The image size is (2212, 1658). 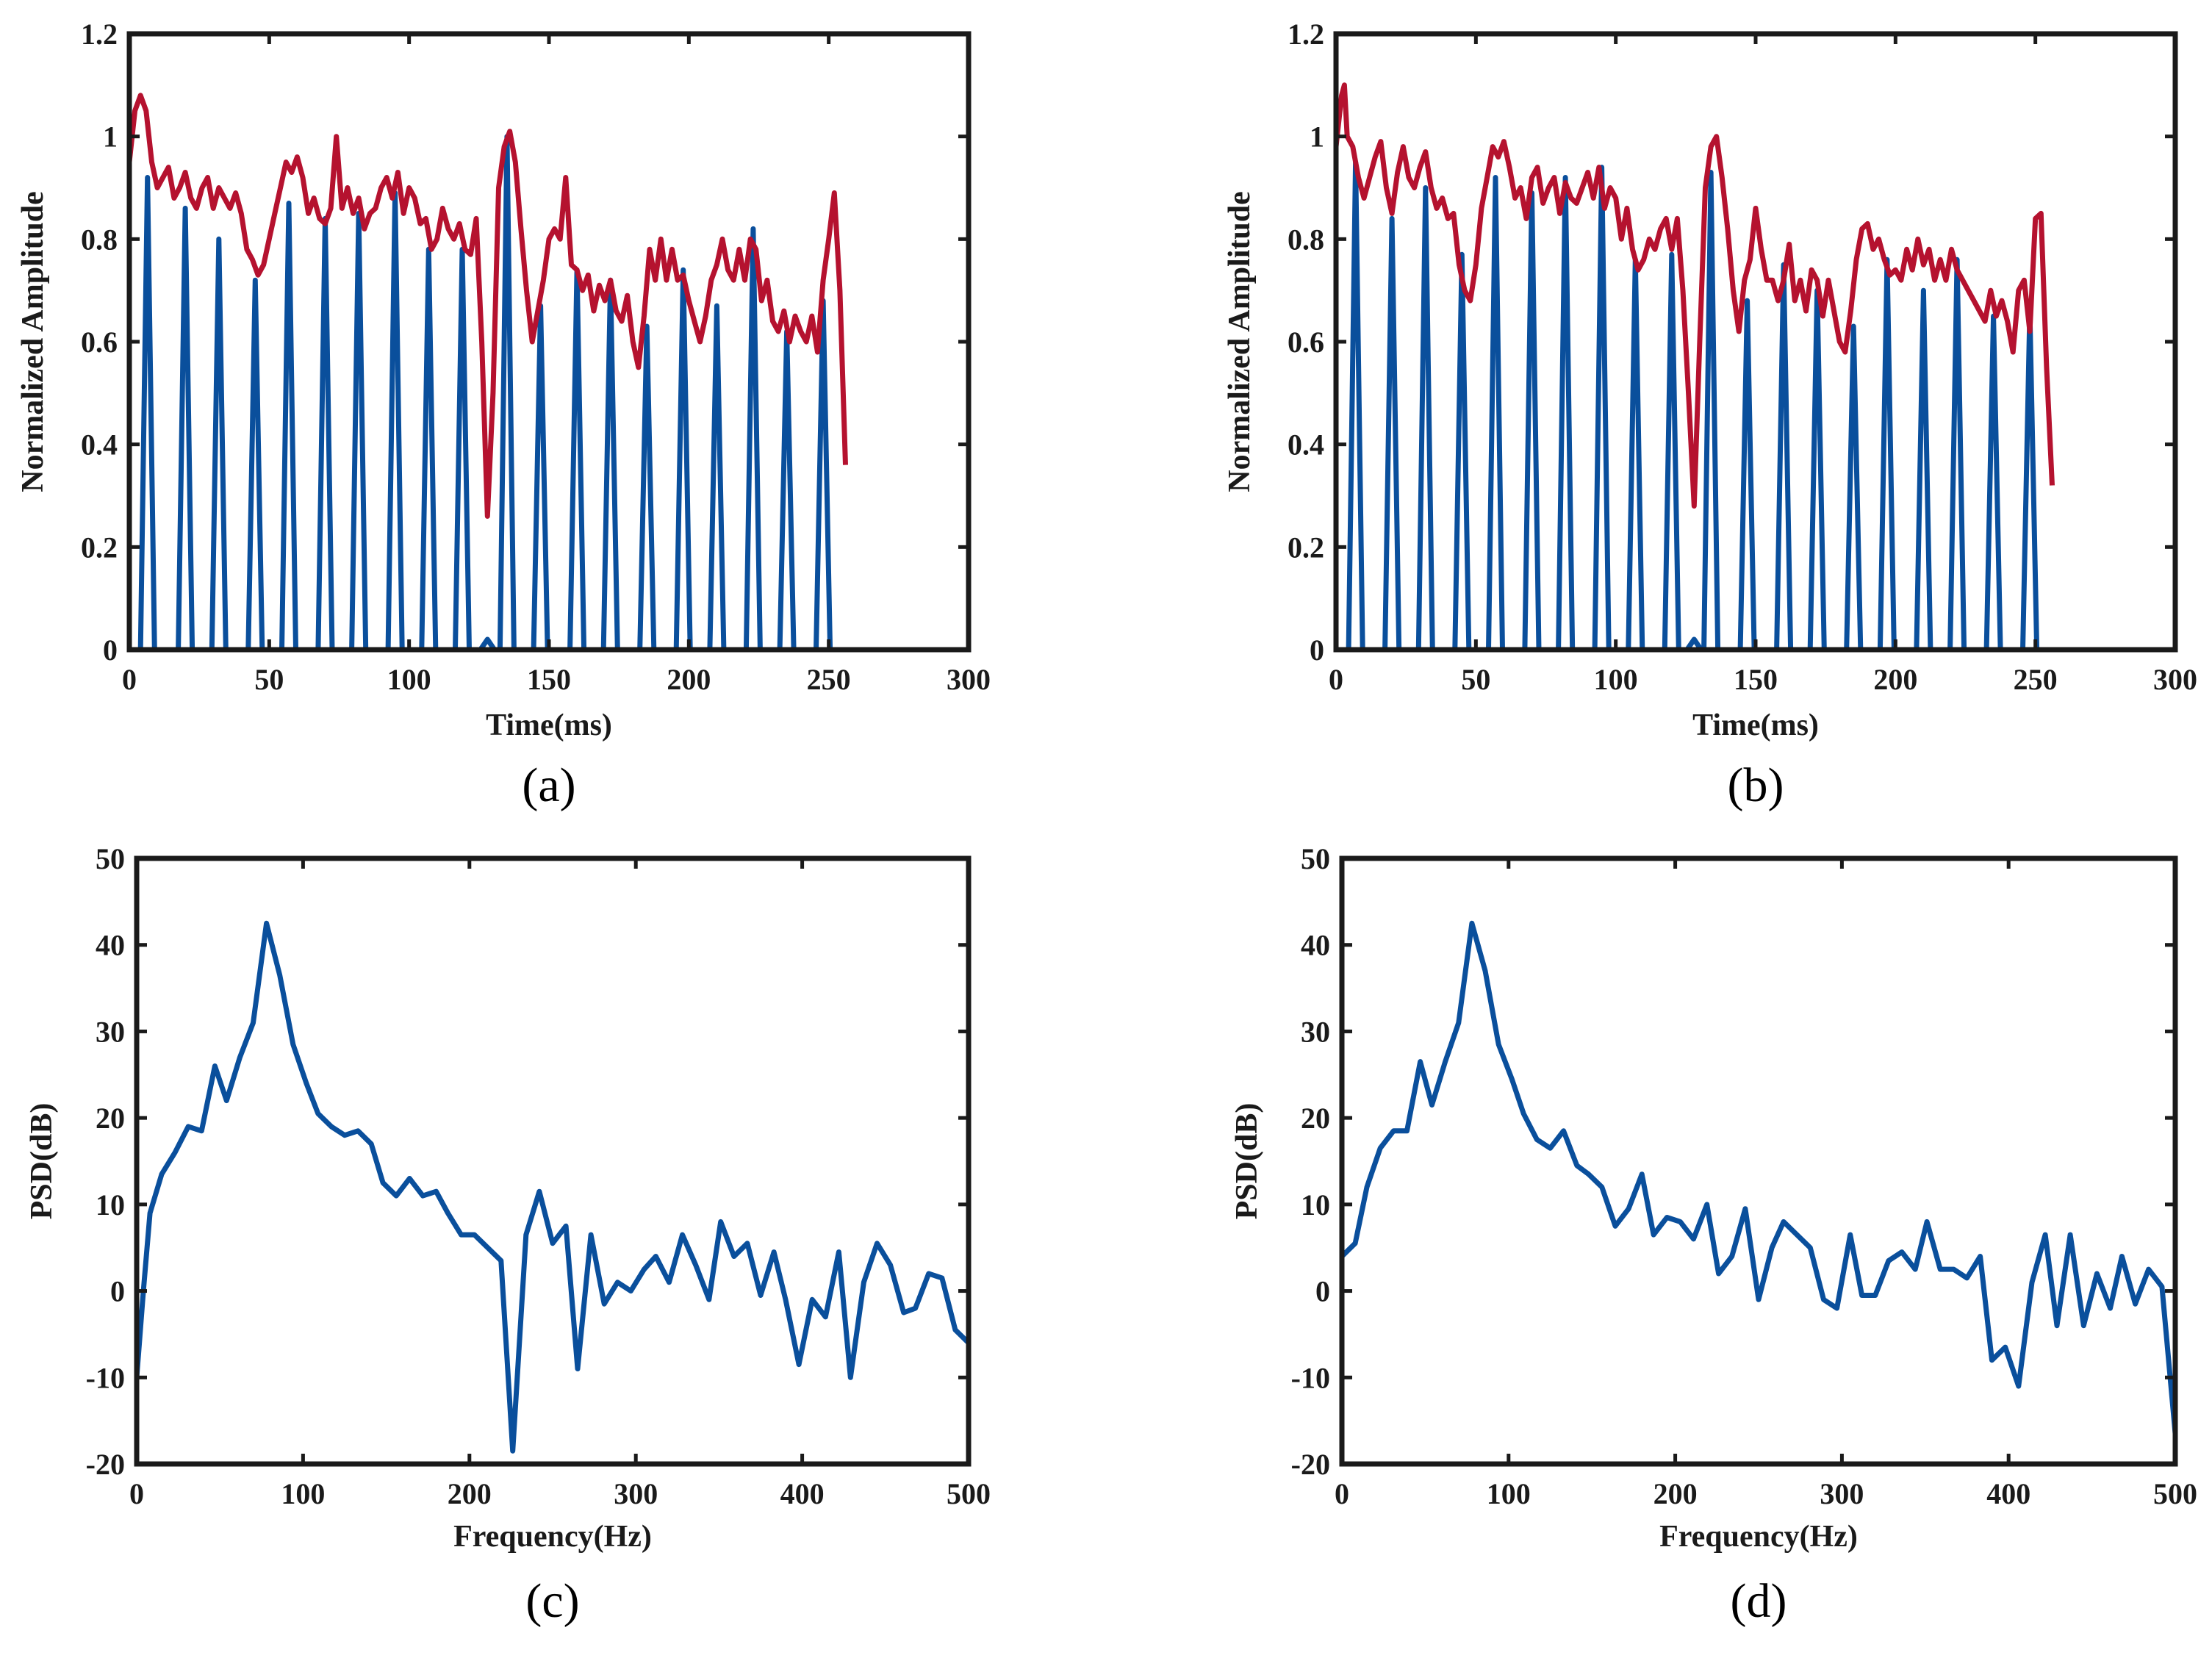 What do you see at coordinates (1475, 679) in the screenshot?
I see `x-tick-label: 50` at bounding box center [1475, 679].